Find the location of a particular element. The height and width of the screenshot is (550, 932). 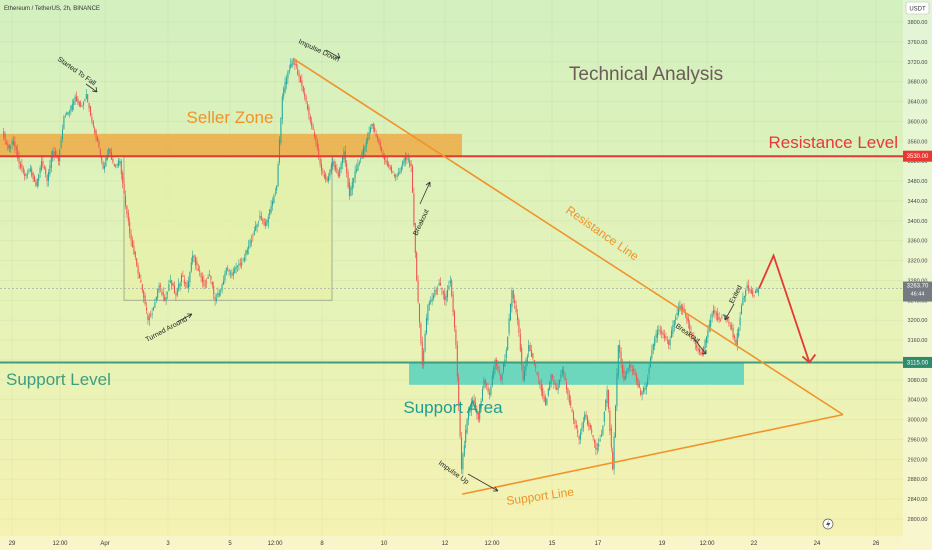

lightning-icon is located at coordinates (828, 524).